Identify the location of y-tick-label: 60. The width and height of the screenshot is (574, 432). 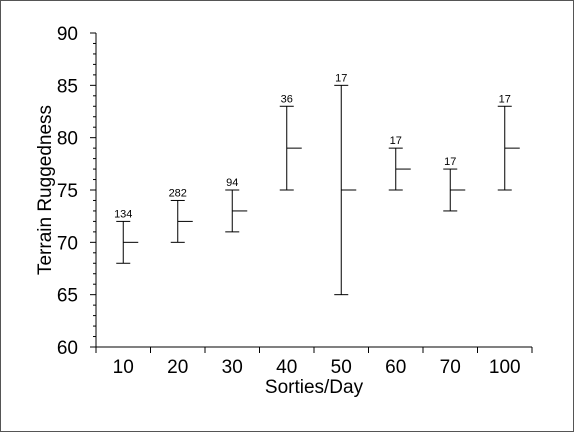
(67, 348).